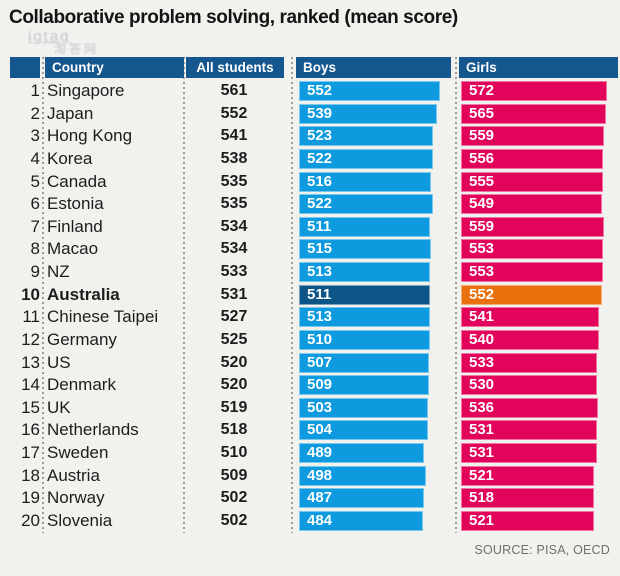 This screenshot has width=620, height=576. Describe the element at coordinates (364, 226) in the screenshot. I see `boys-bar: 511` at that location.